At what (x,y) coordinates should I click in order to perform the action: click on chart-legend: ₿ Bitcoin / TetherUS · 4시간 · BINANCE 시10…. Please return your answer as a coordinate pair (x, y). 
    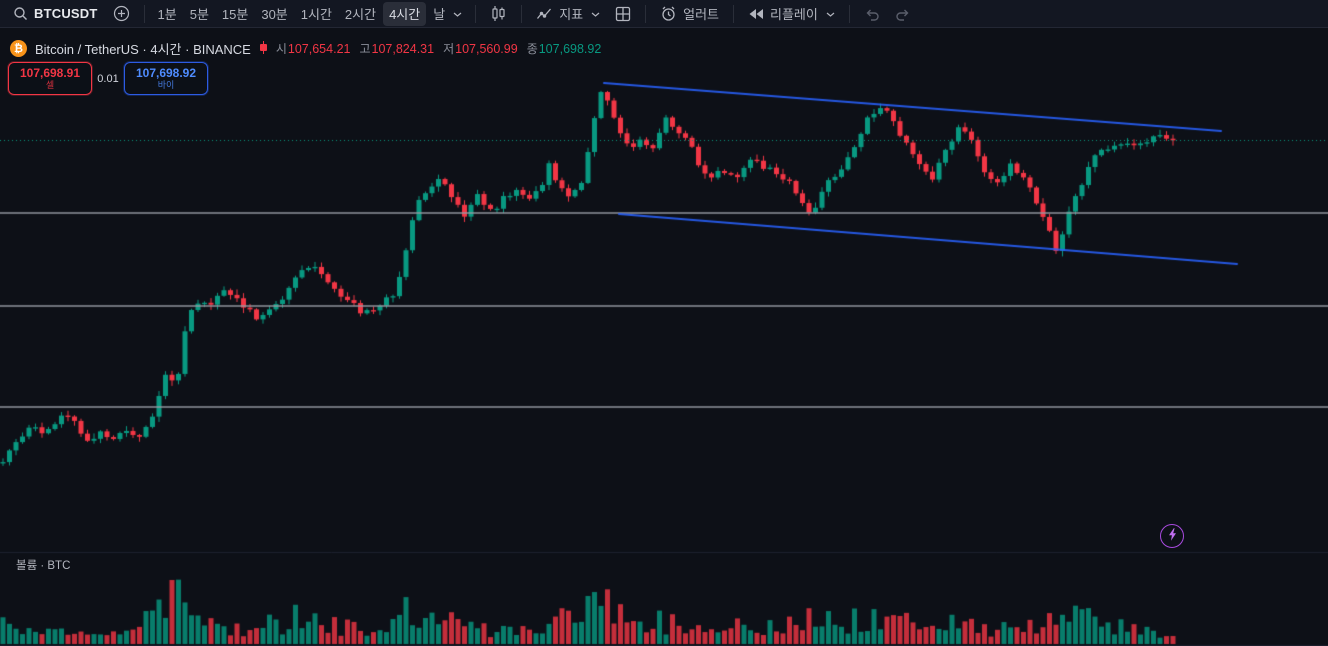
    Looking at the image, I should click on (305, 48).